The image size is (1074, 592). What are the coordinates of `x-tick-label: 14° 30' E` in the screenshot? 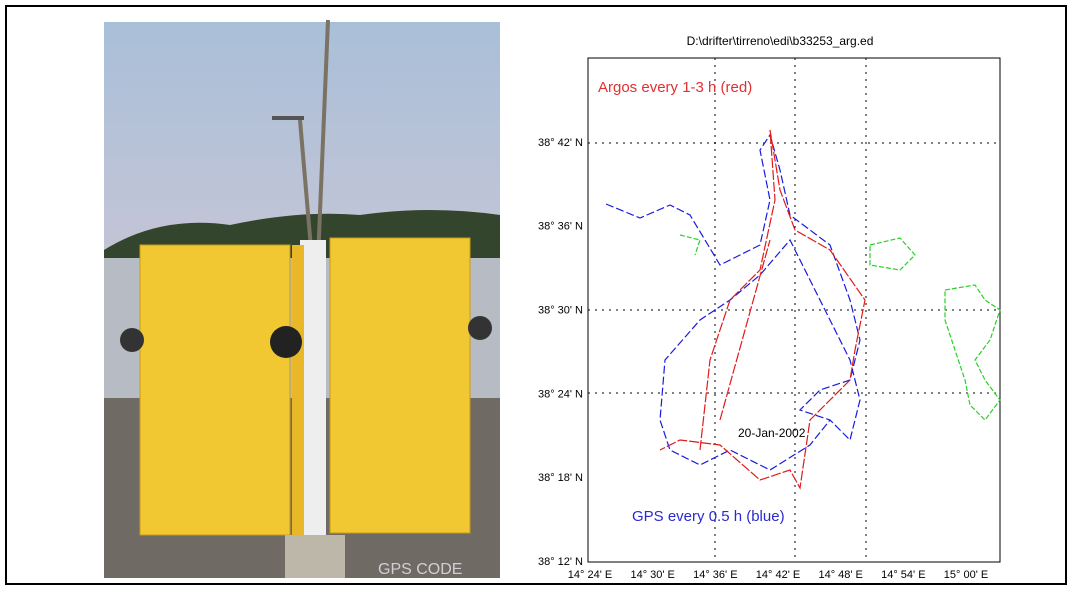 It's located at (652, 575).